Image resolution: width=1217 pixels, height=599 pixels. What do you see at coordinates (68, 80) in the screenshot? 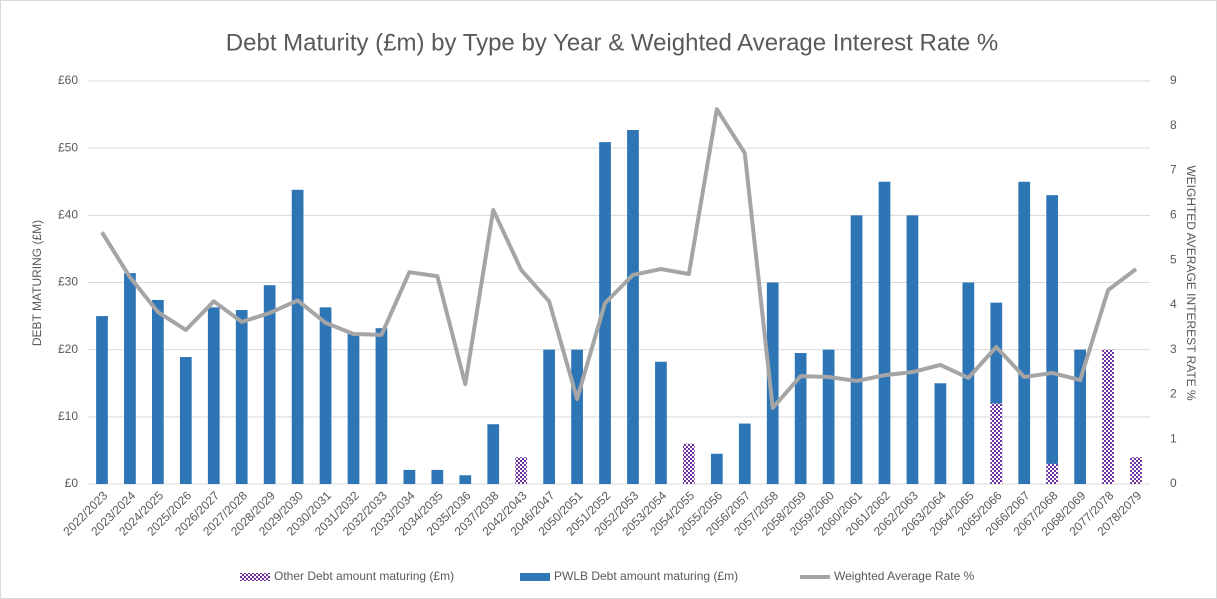
I see `y-tick-label: £60` at bounding box center [68, 80].